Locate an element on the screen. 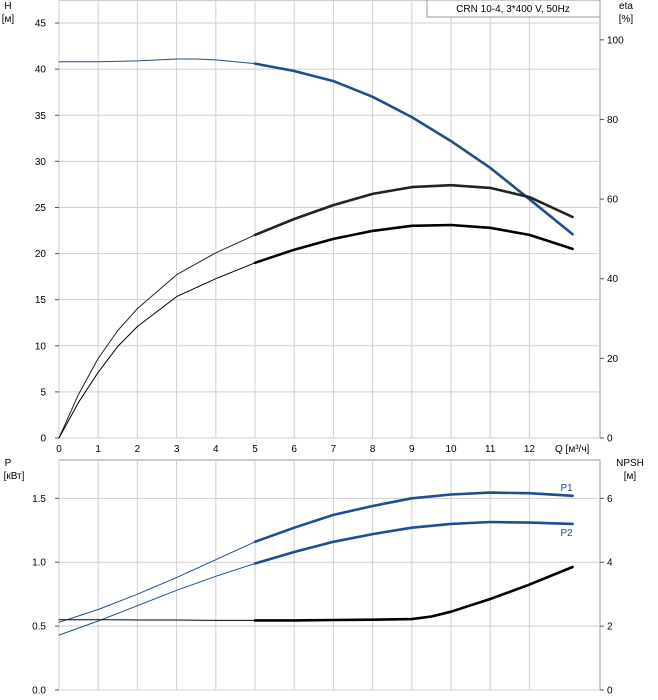  y-axis-unit-eta: [%] is located at coordinates (626, 19).